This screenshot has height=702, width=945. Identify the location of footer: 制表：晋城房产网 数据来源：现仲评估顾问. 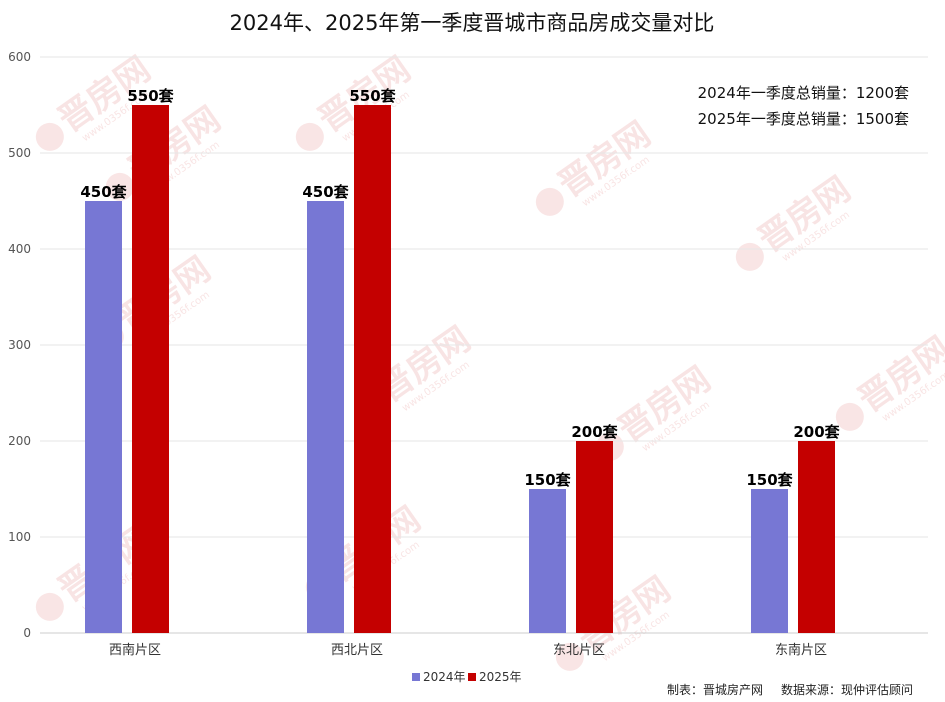
(790, 689).